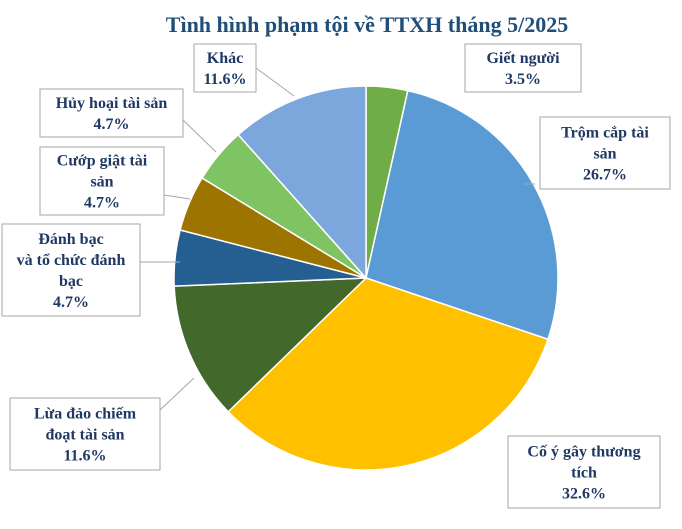  I want to click on data-label-6: Hủy hoại tài sản 4.7%, so click(112, 114).